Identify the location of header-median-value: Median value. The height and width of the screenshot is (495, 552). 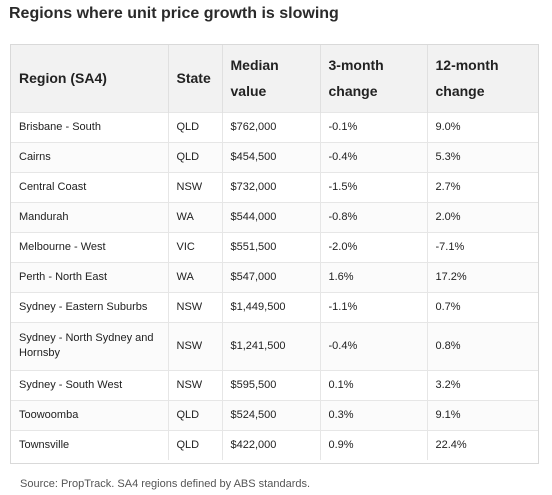
(271, 78).